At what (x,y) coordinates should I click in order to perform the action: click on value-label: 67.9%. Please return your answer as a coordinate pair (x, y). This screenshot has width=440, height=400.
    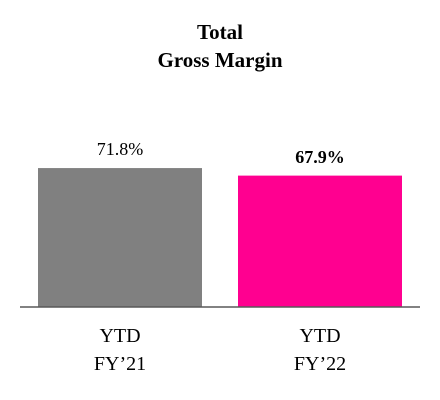
    Looking at the image, I should click on (320, 156).